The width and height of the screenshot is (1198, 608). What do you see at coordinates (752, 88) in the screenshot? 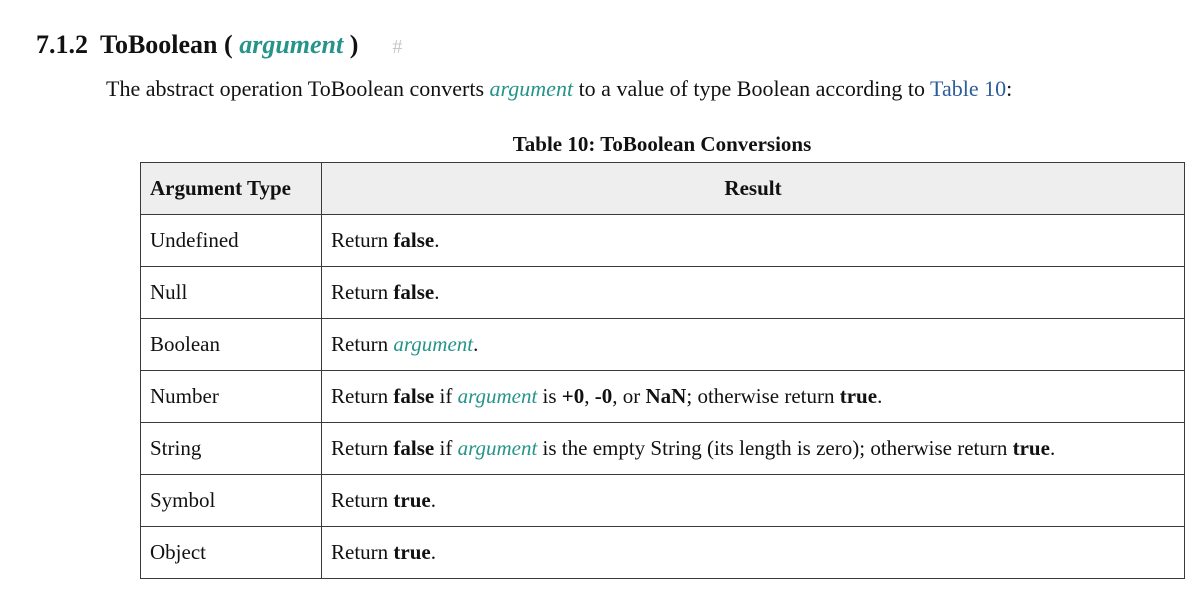
I see `intro-text-middle: to a value of type Boolean according to` at bounding box center [752, 88].